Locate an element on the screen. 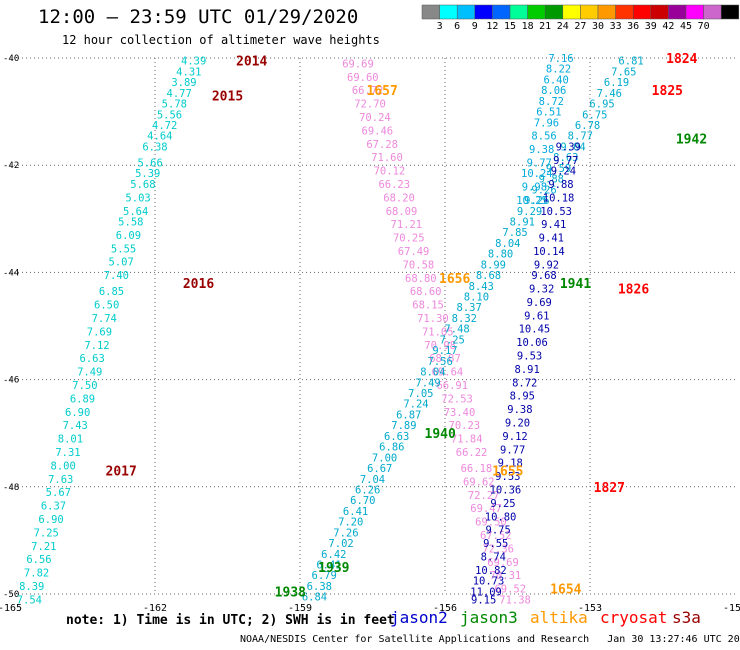  track-time-label: 2015 is located at coordinates (227, 97).